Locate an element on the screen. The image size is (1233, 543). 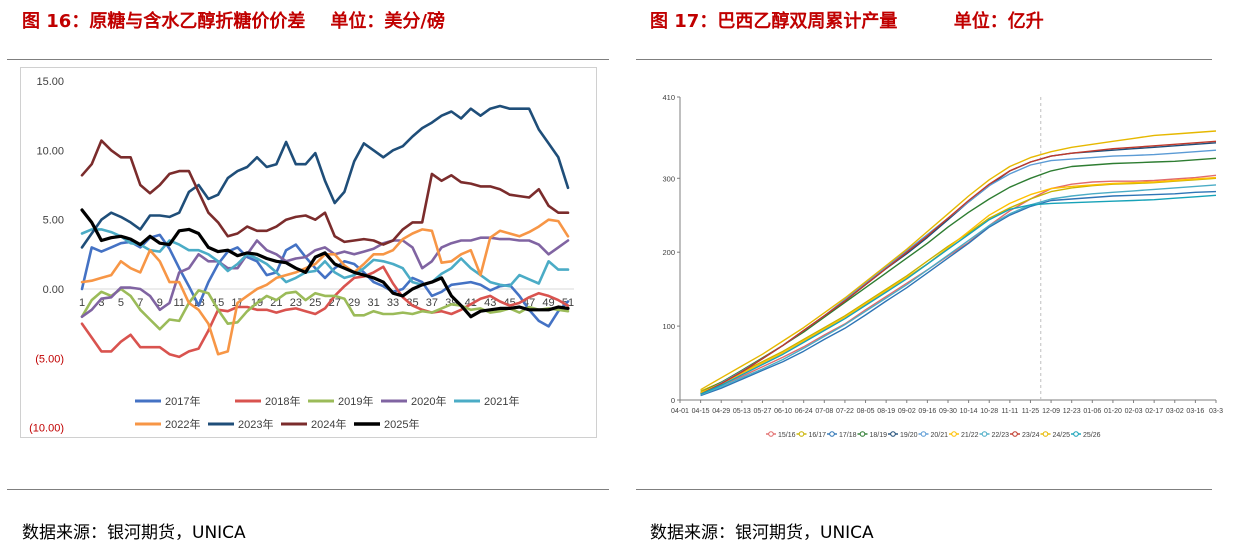
x-tick-label: 7 is located at coordinates (140, 303).